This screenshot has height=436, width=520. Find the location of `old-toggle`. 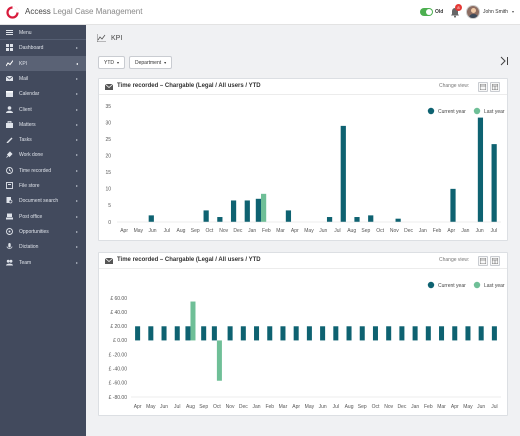

old-toggle is located at coordinates (426, 12).